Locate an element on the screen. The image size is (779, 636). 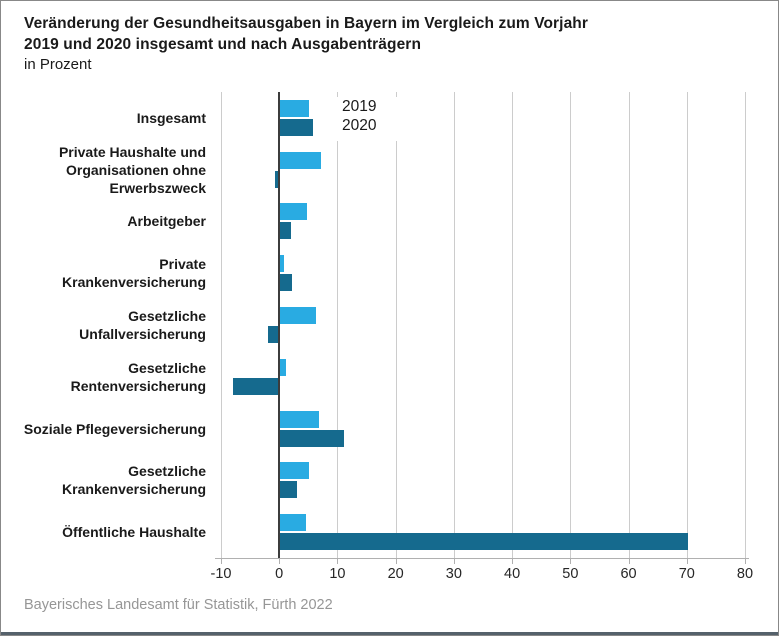
x-tick-label: 10 is located at coordinates (337, 574).